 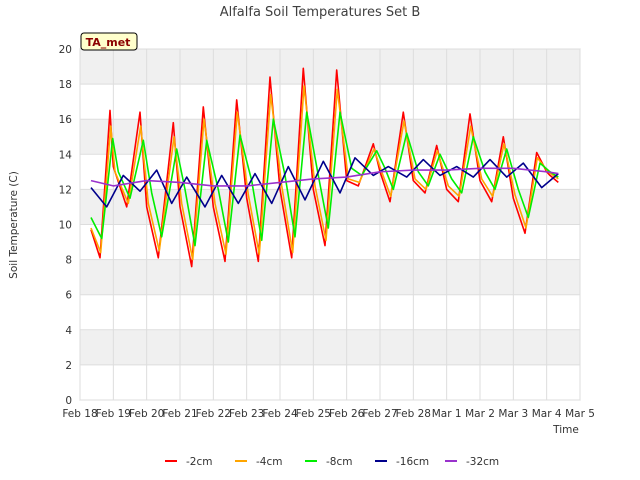 I want to click on legend-label: -16cm, so click(x=412, y=462).